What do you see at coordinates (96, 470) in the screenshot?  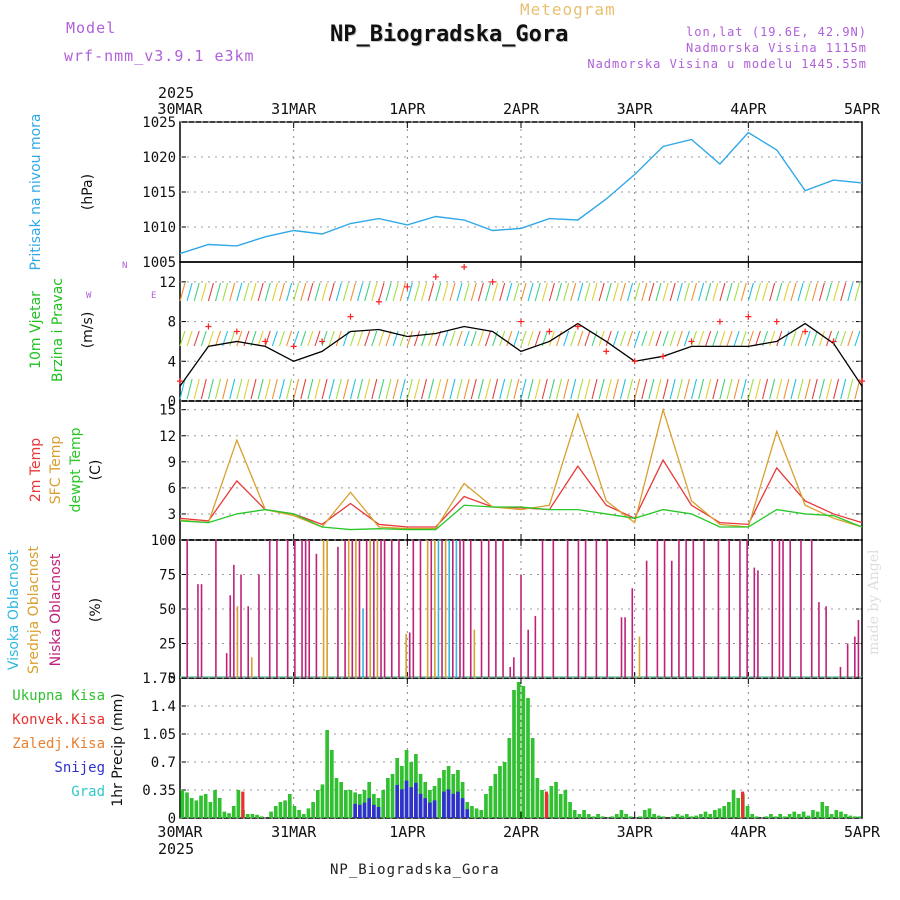 I see `temp-unit: (C)` at bounding box center [96, 470].